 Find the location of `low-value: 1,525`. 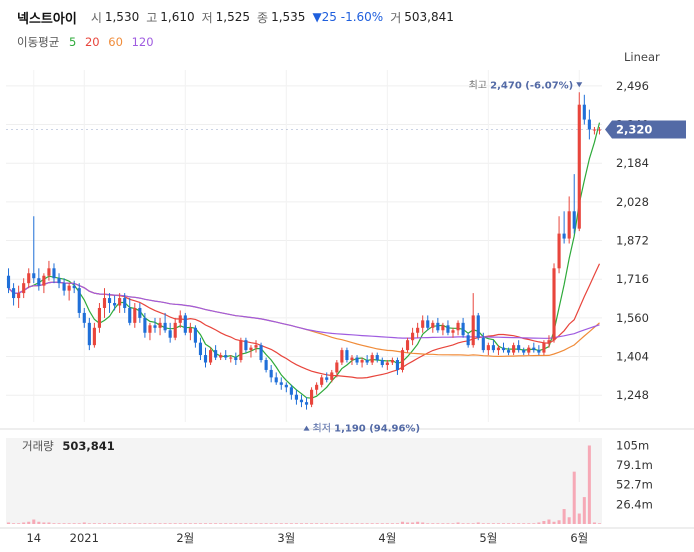

low-value: 1,525 is located at coordinates (233, 17).